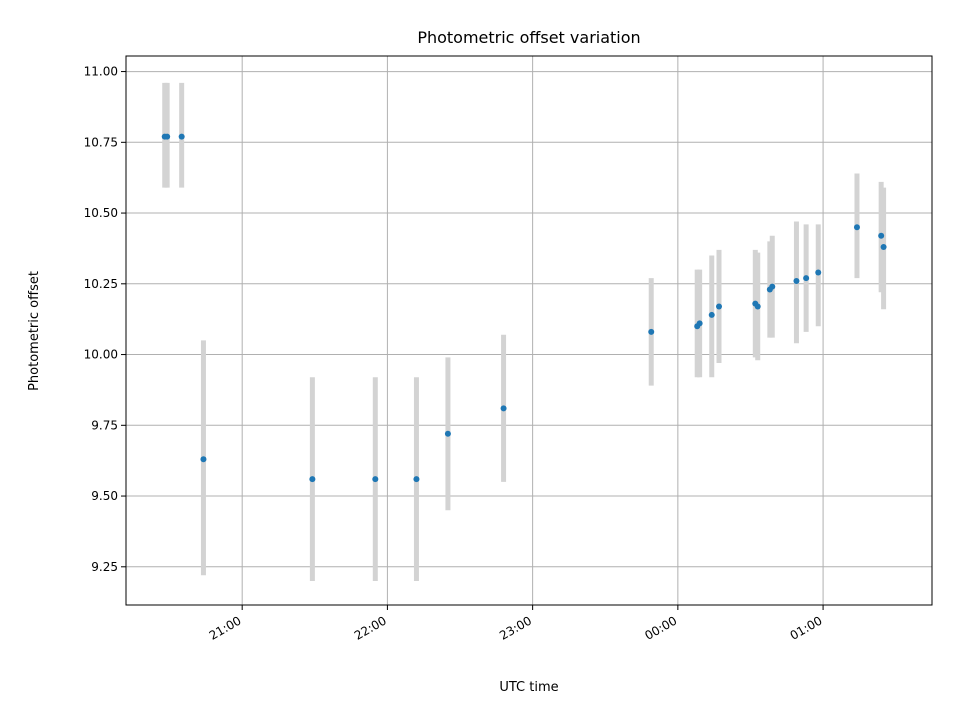  I want to click on y-axis-ticks: 9.25 9.50 9.75 10.00 10.25 10.50 10.75 11.00, so click(105, 319).